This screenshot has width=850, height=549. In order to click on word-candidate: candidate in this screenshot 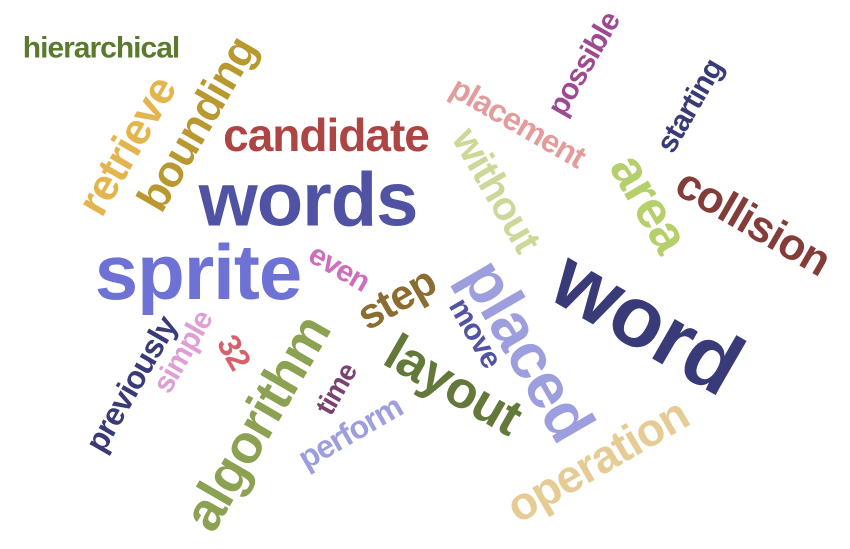, I will do `click(326, 135)`.